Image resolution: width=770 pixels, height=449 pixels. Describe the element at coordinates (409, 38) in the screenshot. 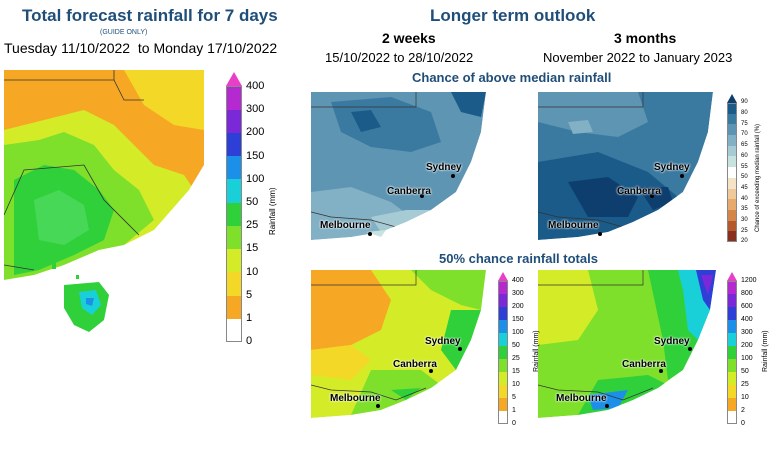

I see `col1-head: 2 weeks` at that location.